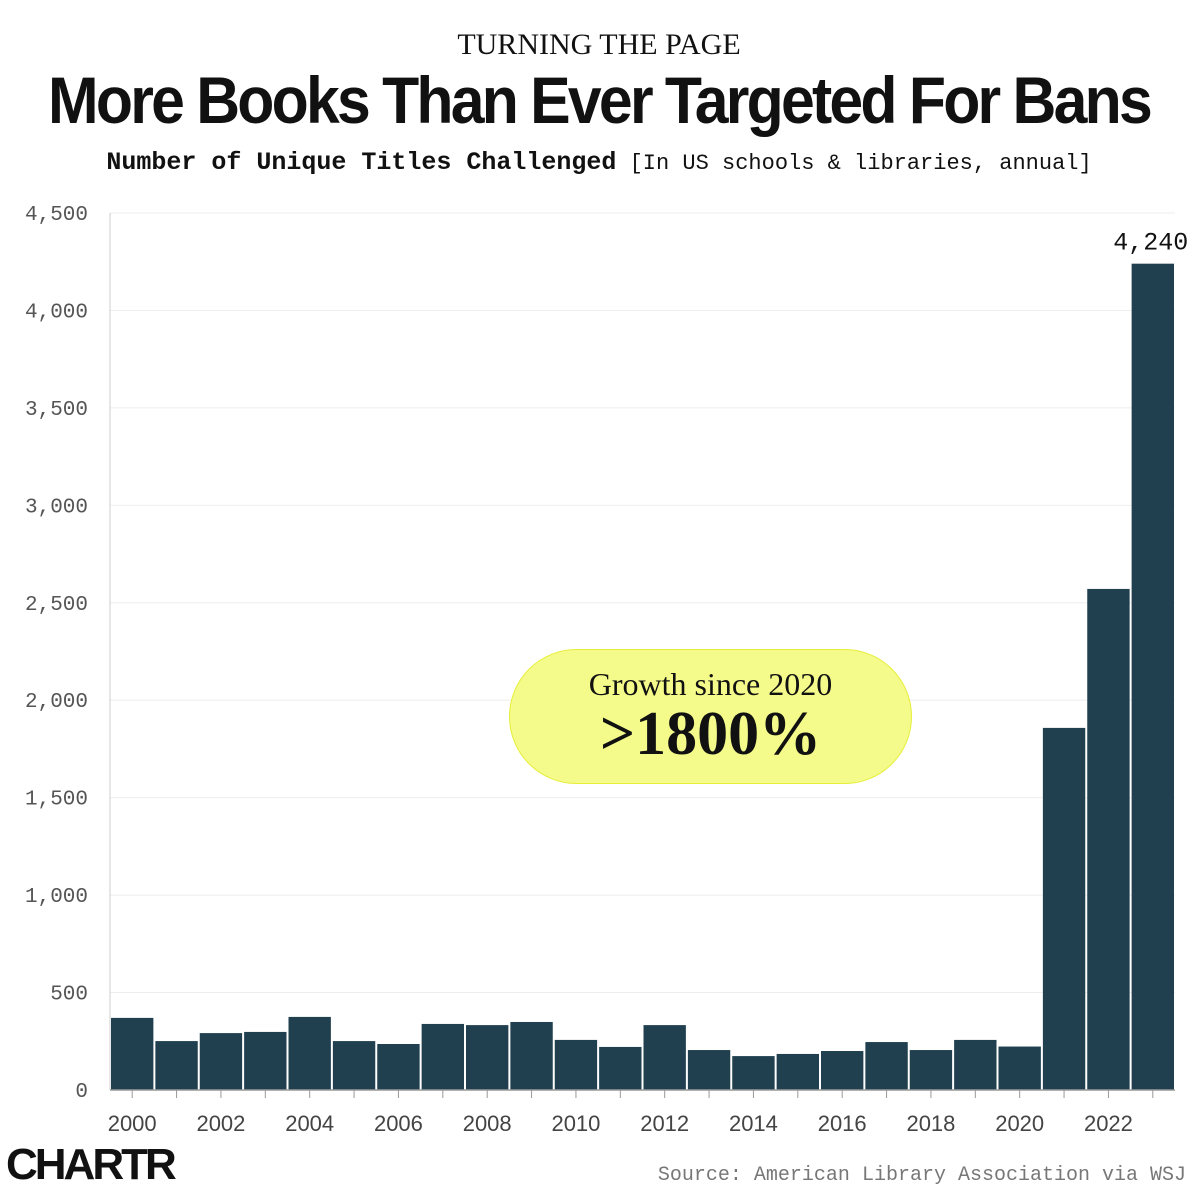 The image size is (1198, 1198). I want to click on bar-2002, so click(221, 1061).